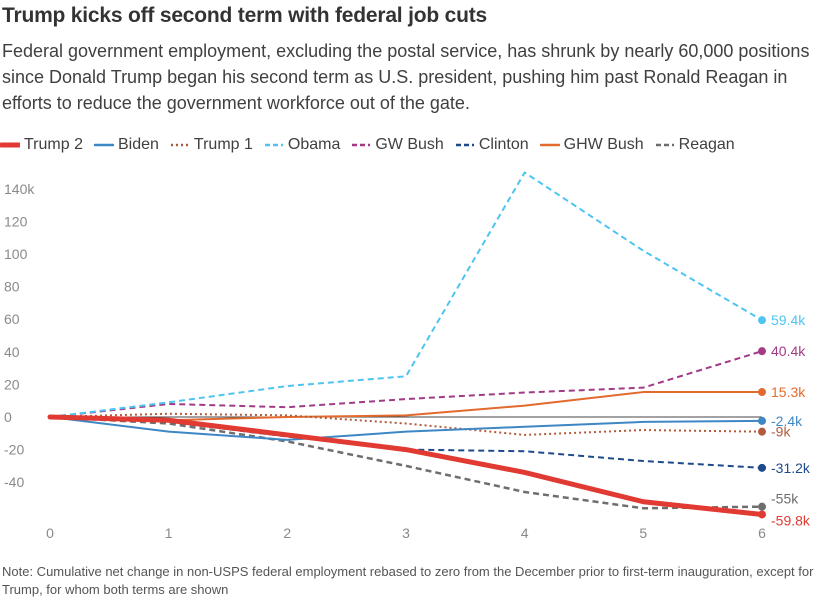  I want to click on legend-item-gw-bush: GW Bush, so click(397, 145).